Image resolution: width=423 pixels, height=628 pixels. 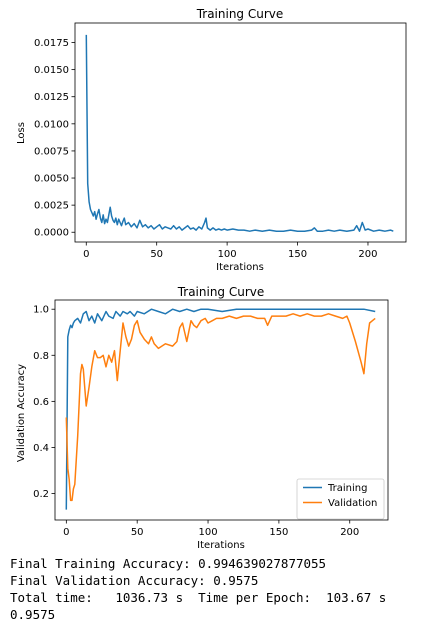 I want to click on accuracy-chart-ylabel: Validation Accuracy, so click(x=21, y=413).